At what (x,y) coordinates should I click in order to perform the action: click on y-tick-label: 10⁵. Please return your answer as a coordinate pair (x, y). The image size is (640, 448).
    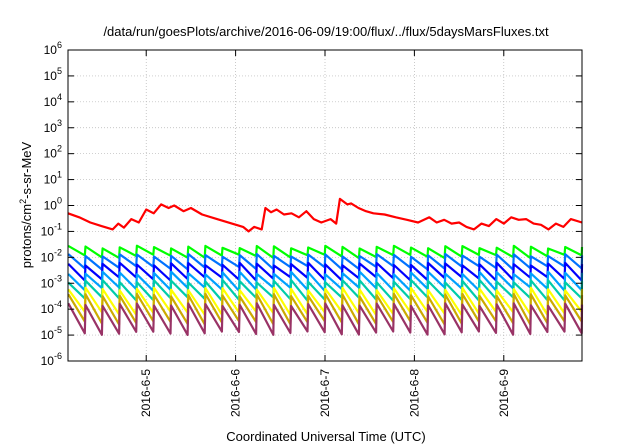
    Looking at the image, I should click on (53, 74).